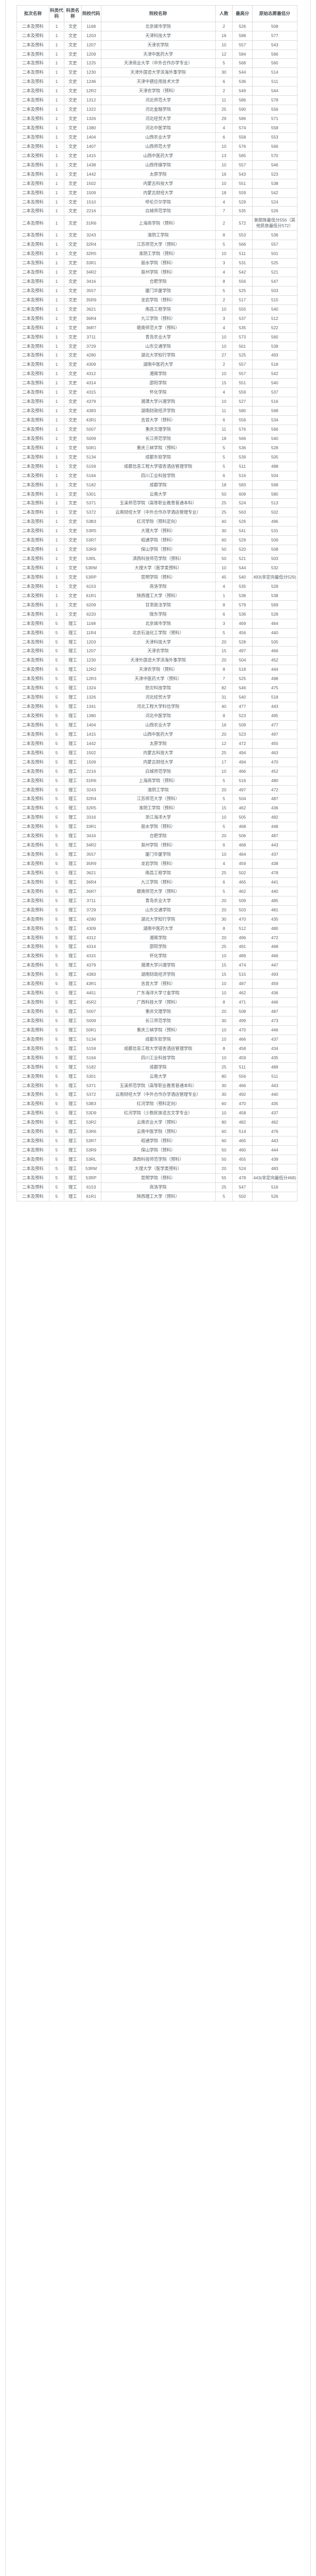 The height and width of the screenshot is (2576, 316). I want to click on cell-school-code: 1502, so click(91, 183).